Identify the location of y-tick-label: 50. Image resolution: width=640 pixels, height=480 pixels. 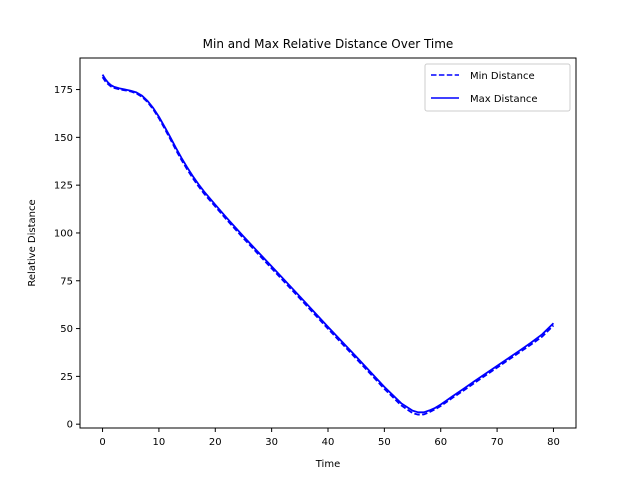
(66, 329).